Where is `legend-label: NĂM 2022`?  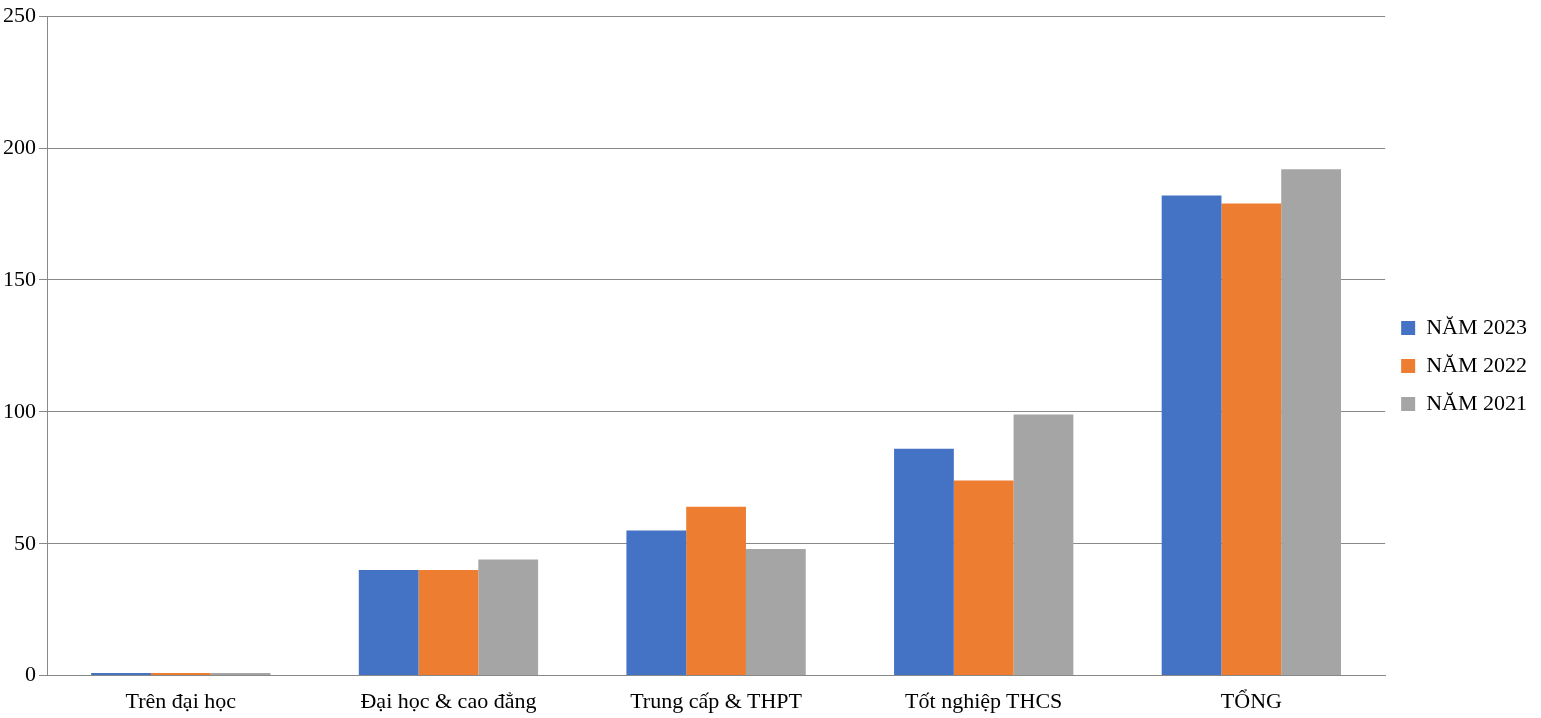
legend-label: NĂM 2022 is located at coordinates (1477, 364).